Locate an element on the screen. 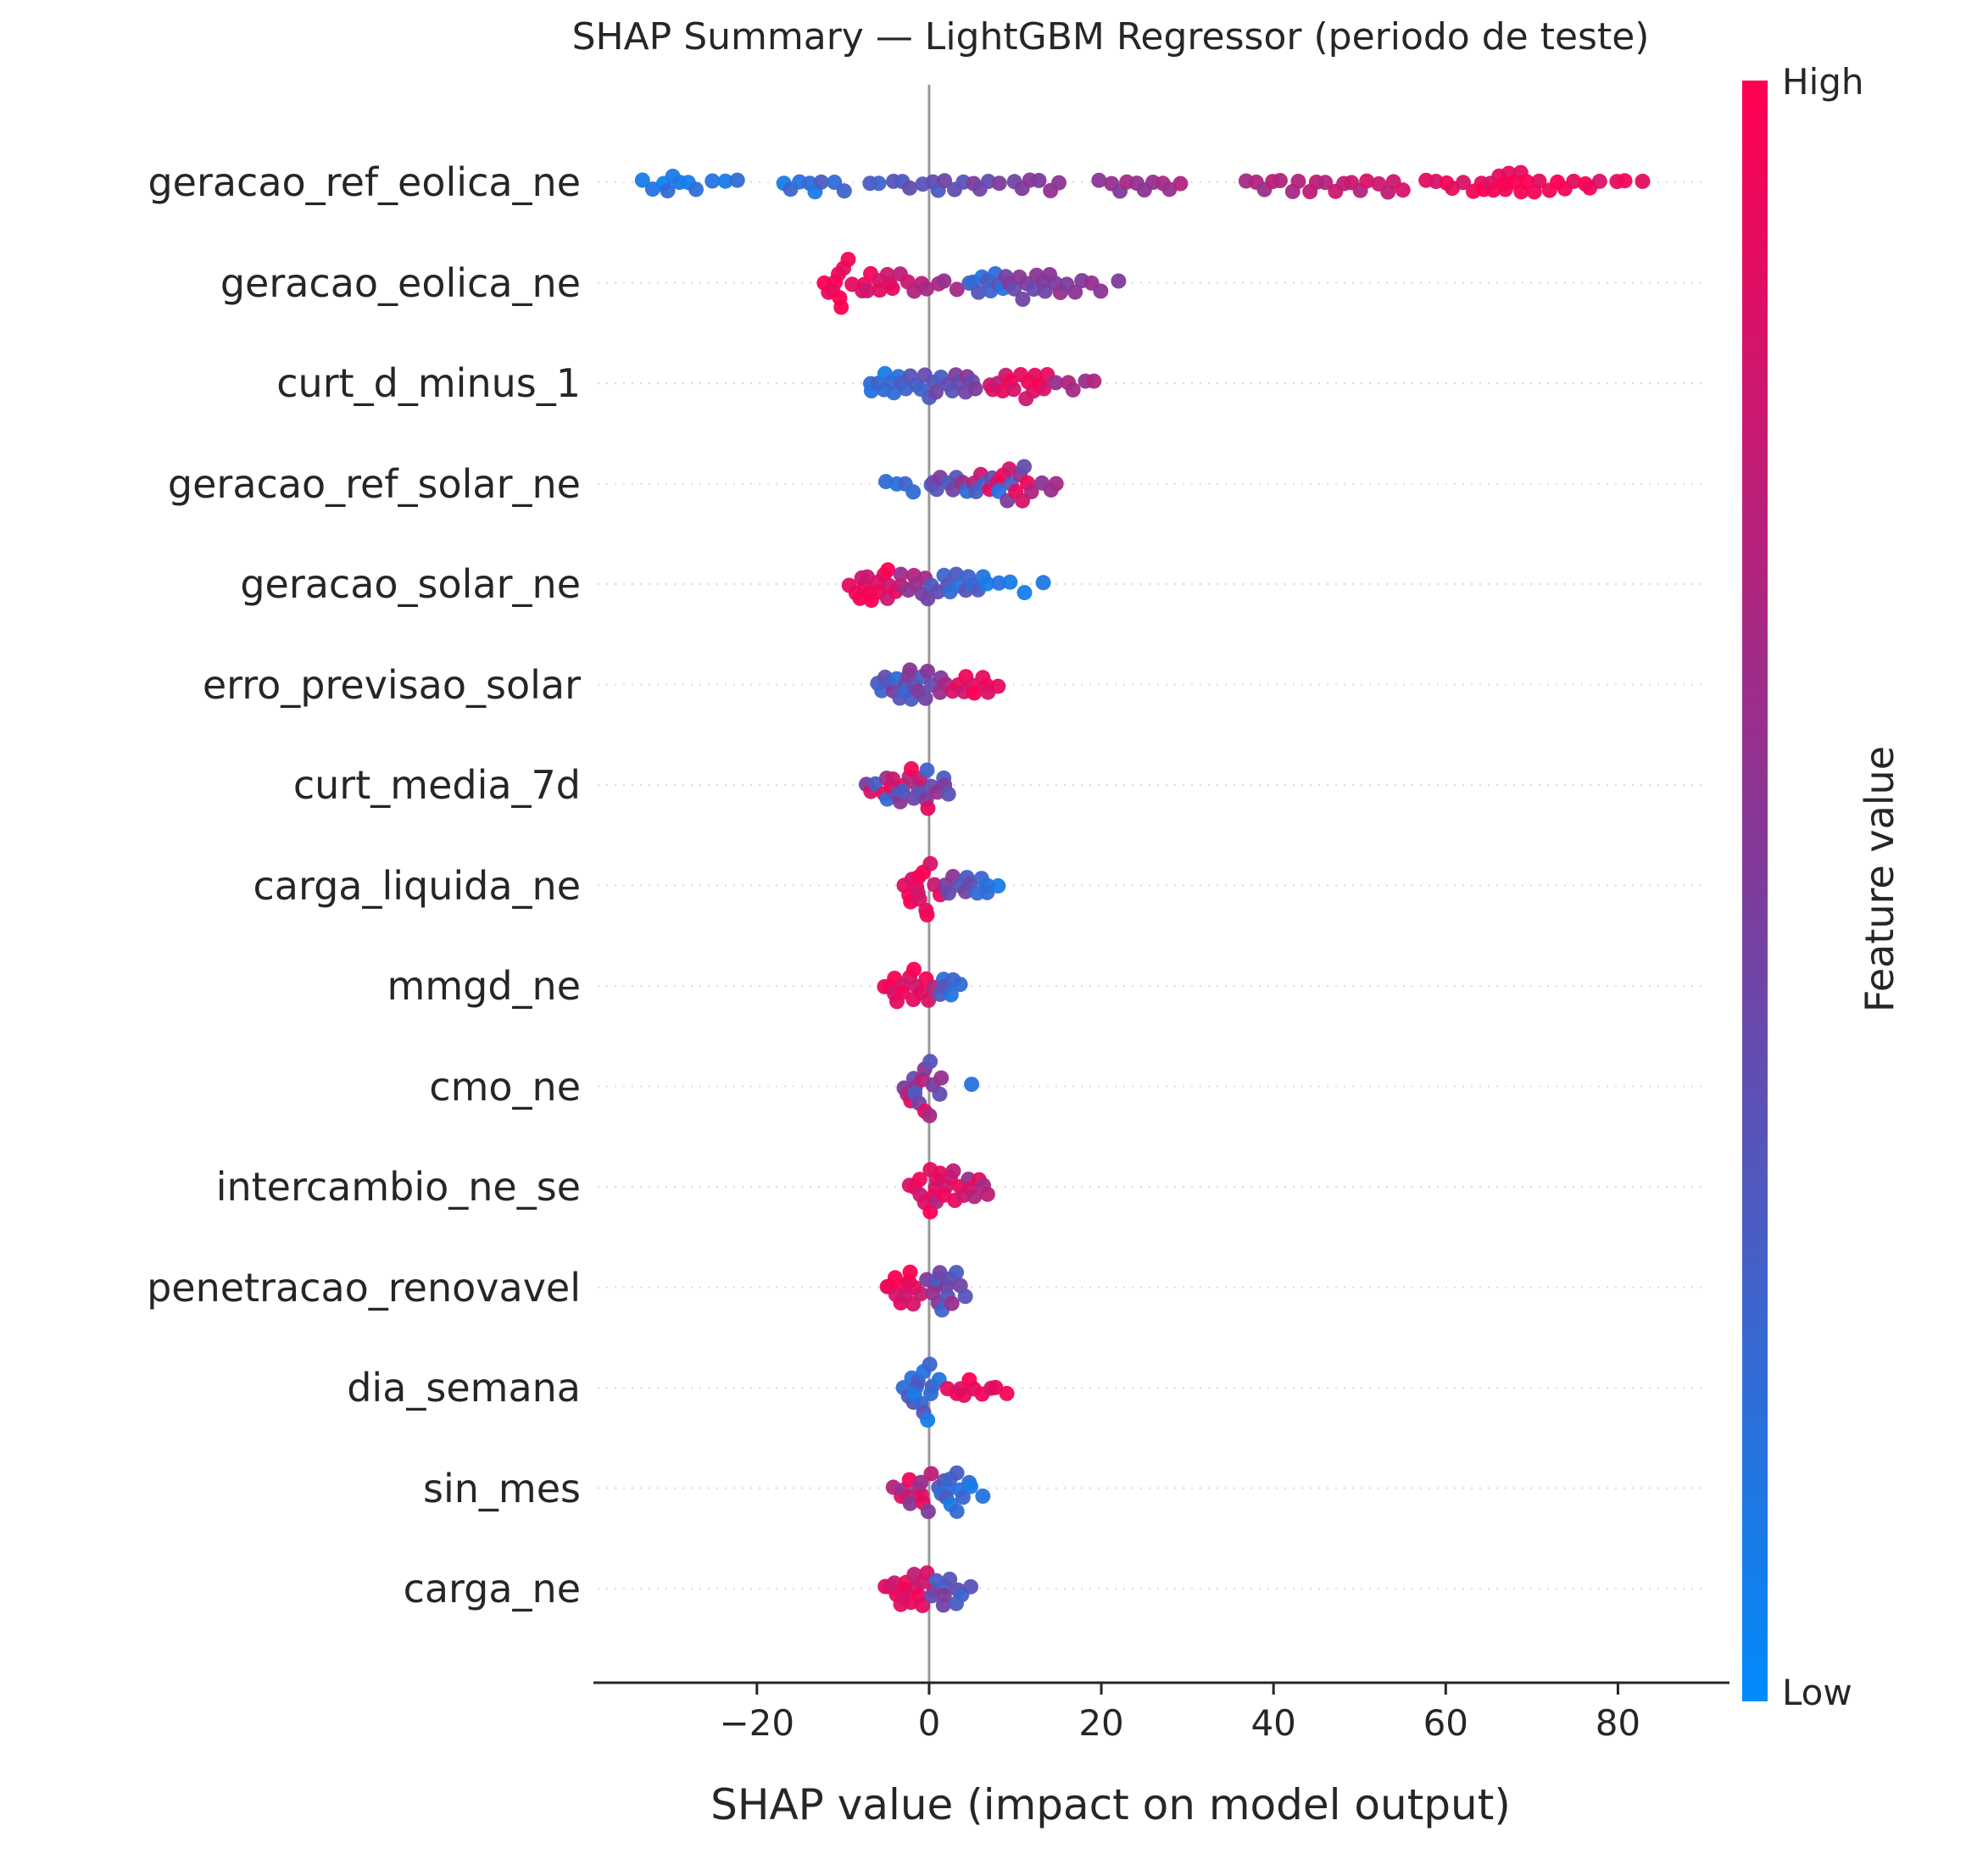 The height and width of the screenshot is (1876, 1966). feature-label-mmgd_ne: mmgd_ne is located at coordinates (484, 986).